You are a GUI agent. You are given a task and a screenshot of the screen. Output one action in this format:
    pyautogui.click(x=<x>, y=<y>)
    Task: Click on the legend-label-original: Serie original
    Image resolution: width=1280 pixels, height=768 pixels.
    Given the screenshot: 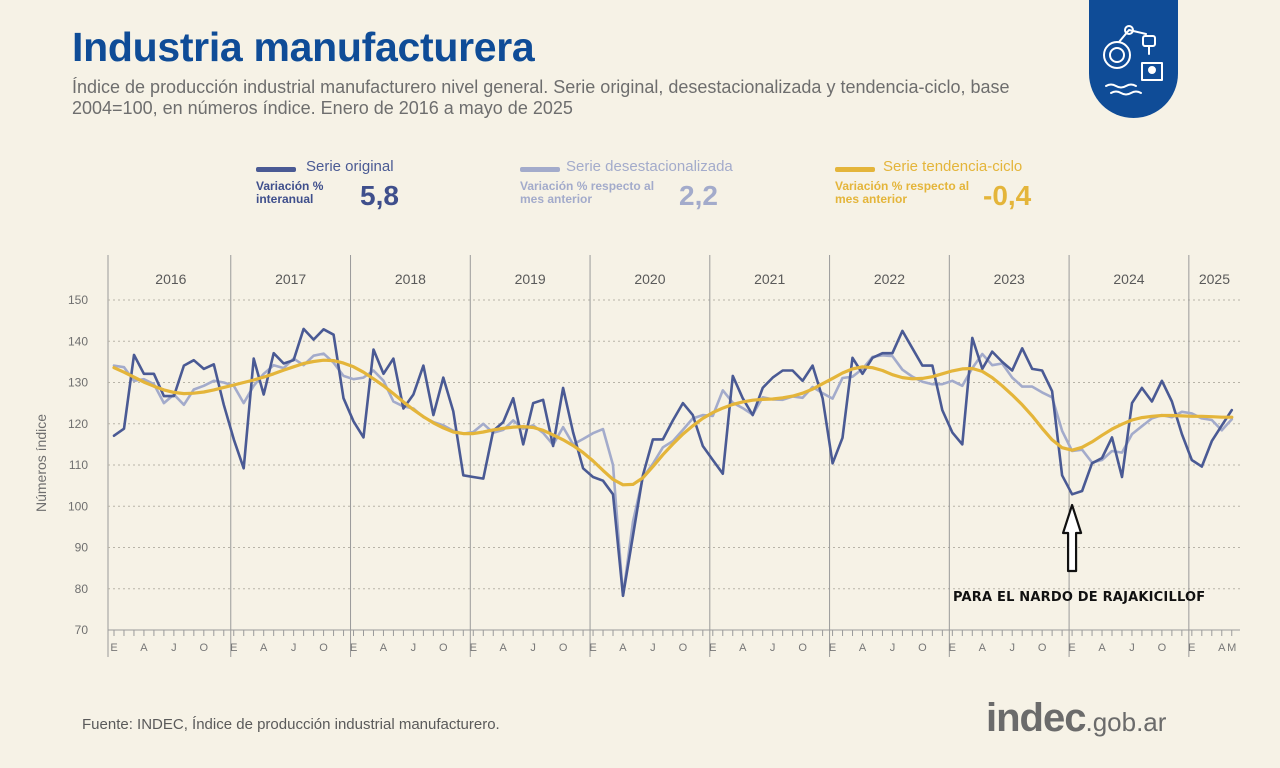 What is the action you would take?
    pyautogui.click(x=350, y=166)
    